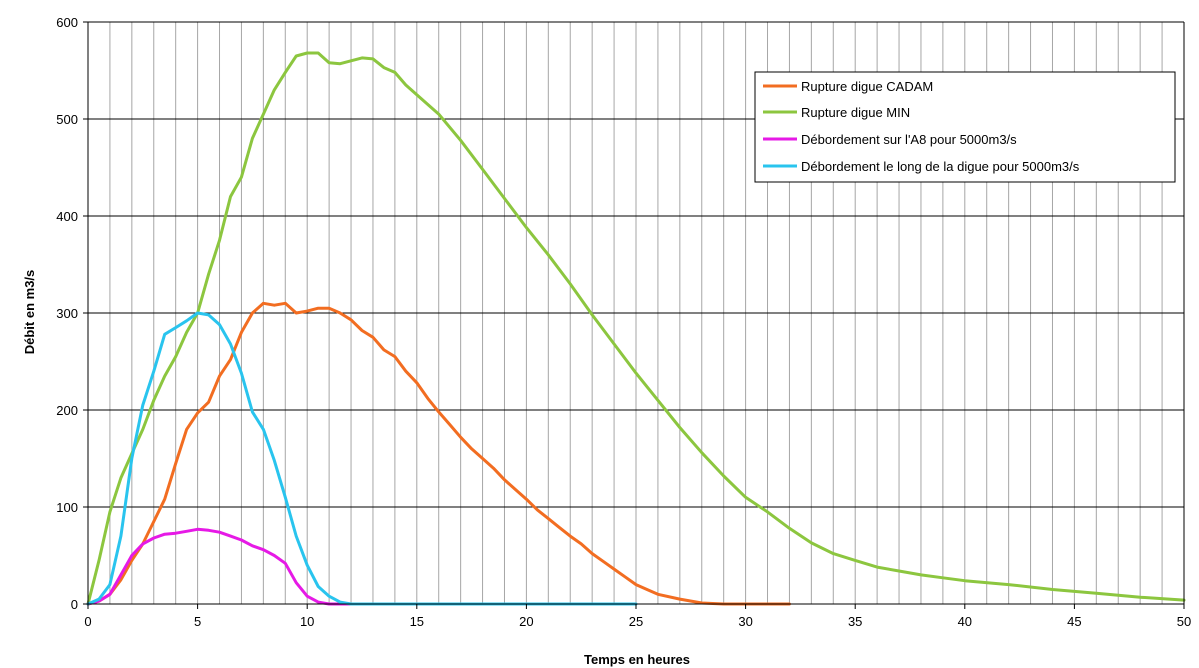 The width and height of the screenshot is (1199, 668). I want to click on legend-box, so click(965, 127).